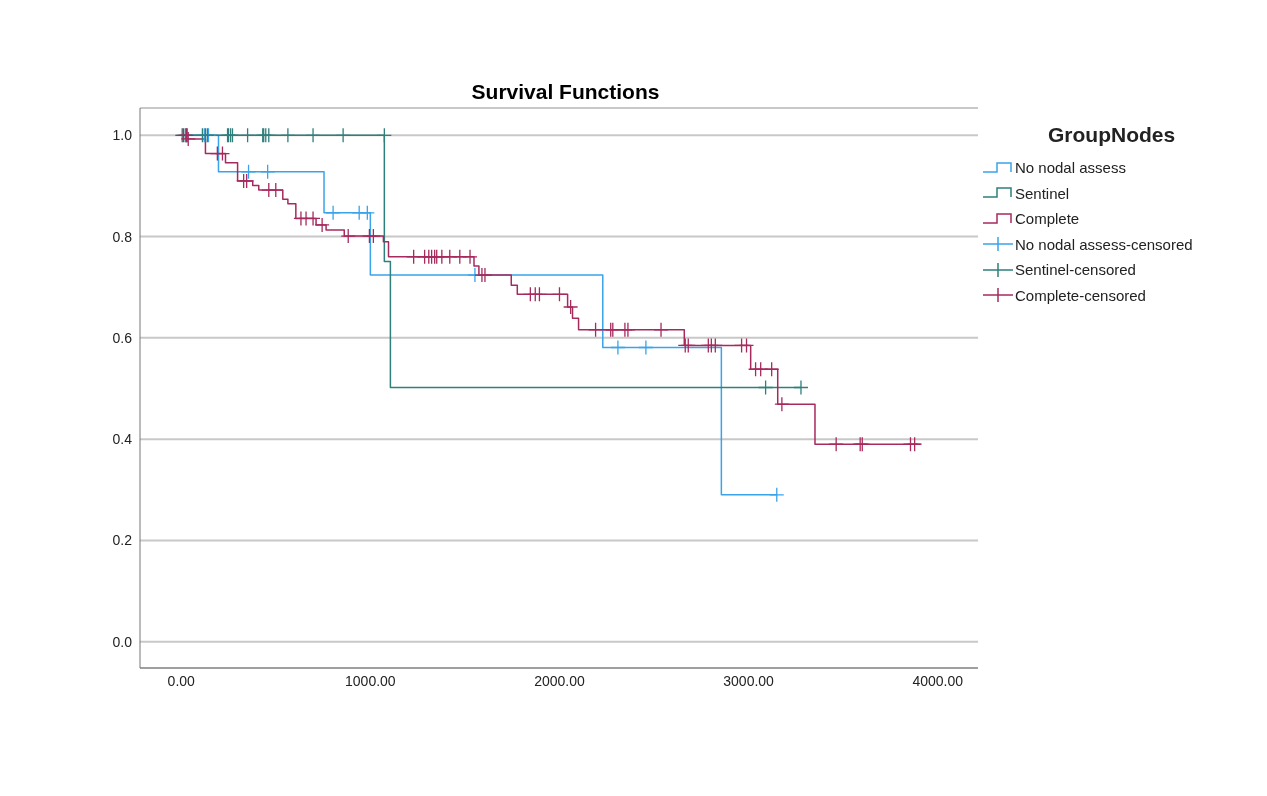 The width and height of the screenshot is (1267, 796). Describe the element at coordinates (122, 337) in the screenshot. I see `y-tick-label: 0.6` at that location.